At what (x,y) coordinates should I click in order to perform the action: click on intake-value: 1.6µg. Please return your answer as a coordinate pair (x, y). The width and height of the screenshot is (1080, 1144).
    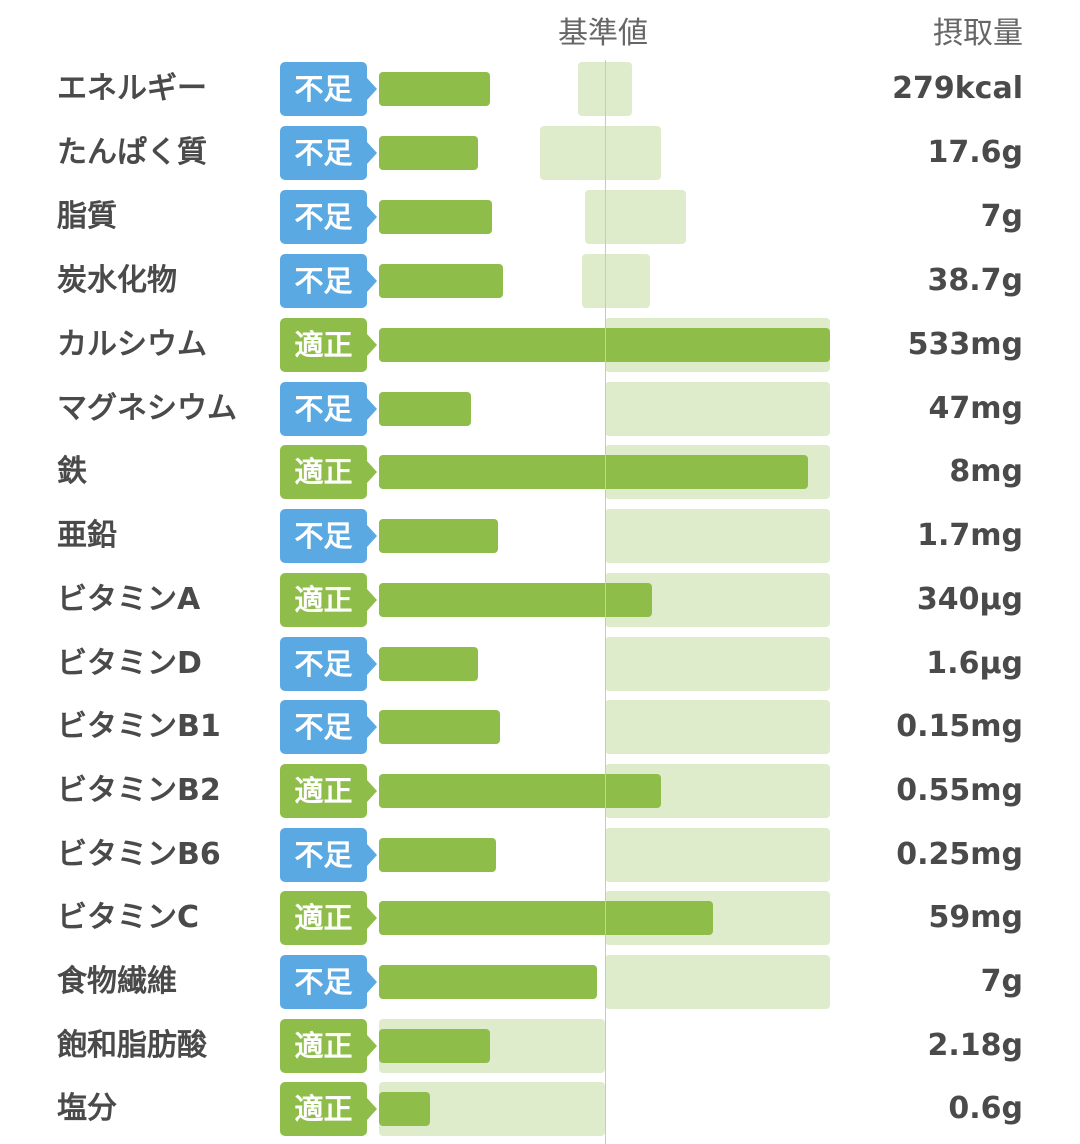
    Looking at the image, I should click on (974, 663).